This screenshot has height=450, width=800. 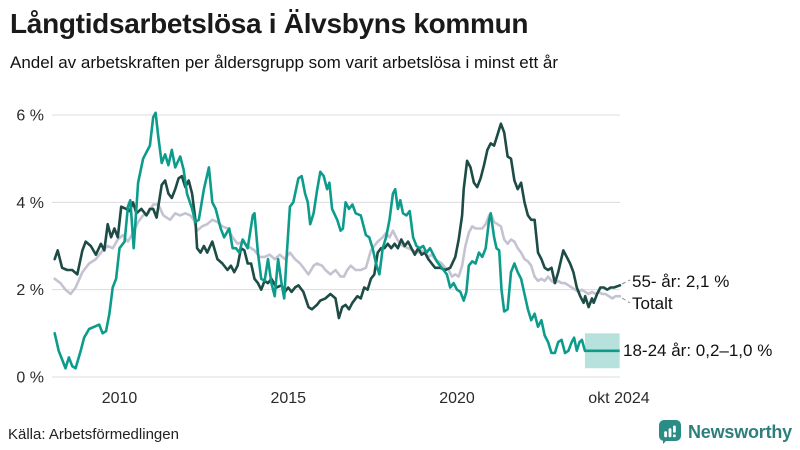 I want to click on annotations: 55- år: 2,1 % Totalt 18-24 år: 0,2–1,0 %, so click(x=697, y=316).